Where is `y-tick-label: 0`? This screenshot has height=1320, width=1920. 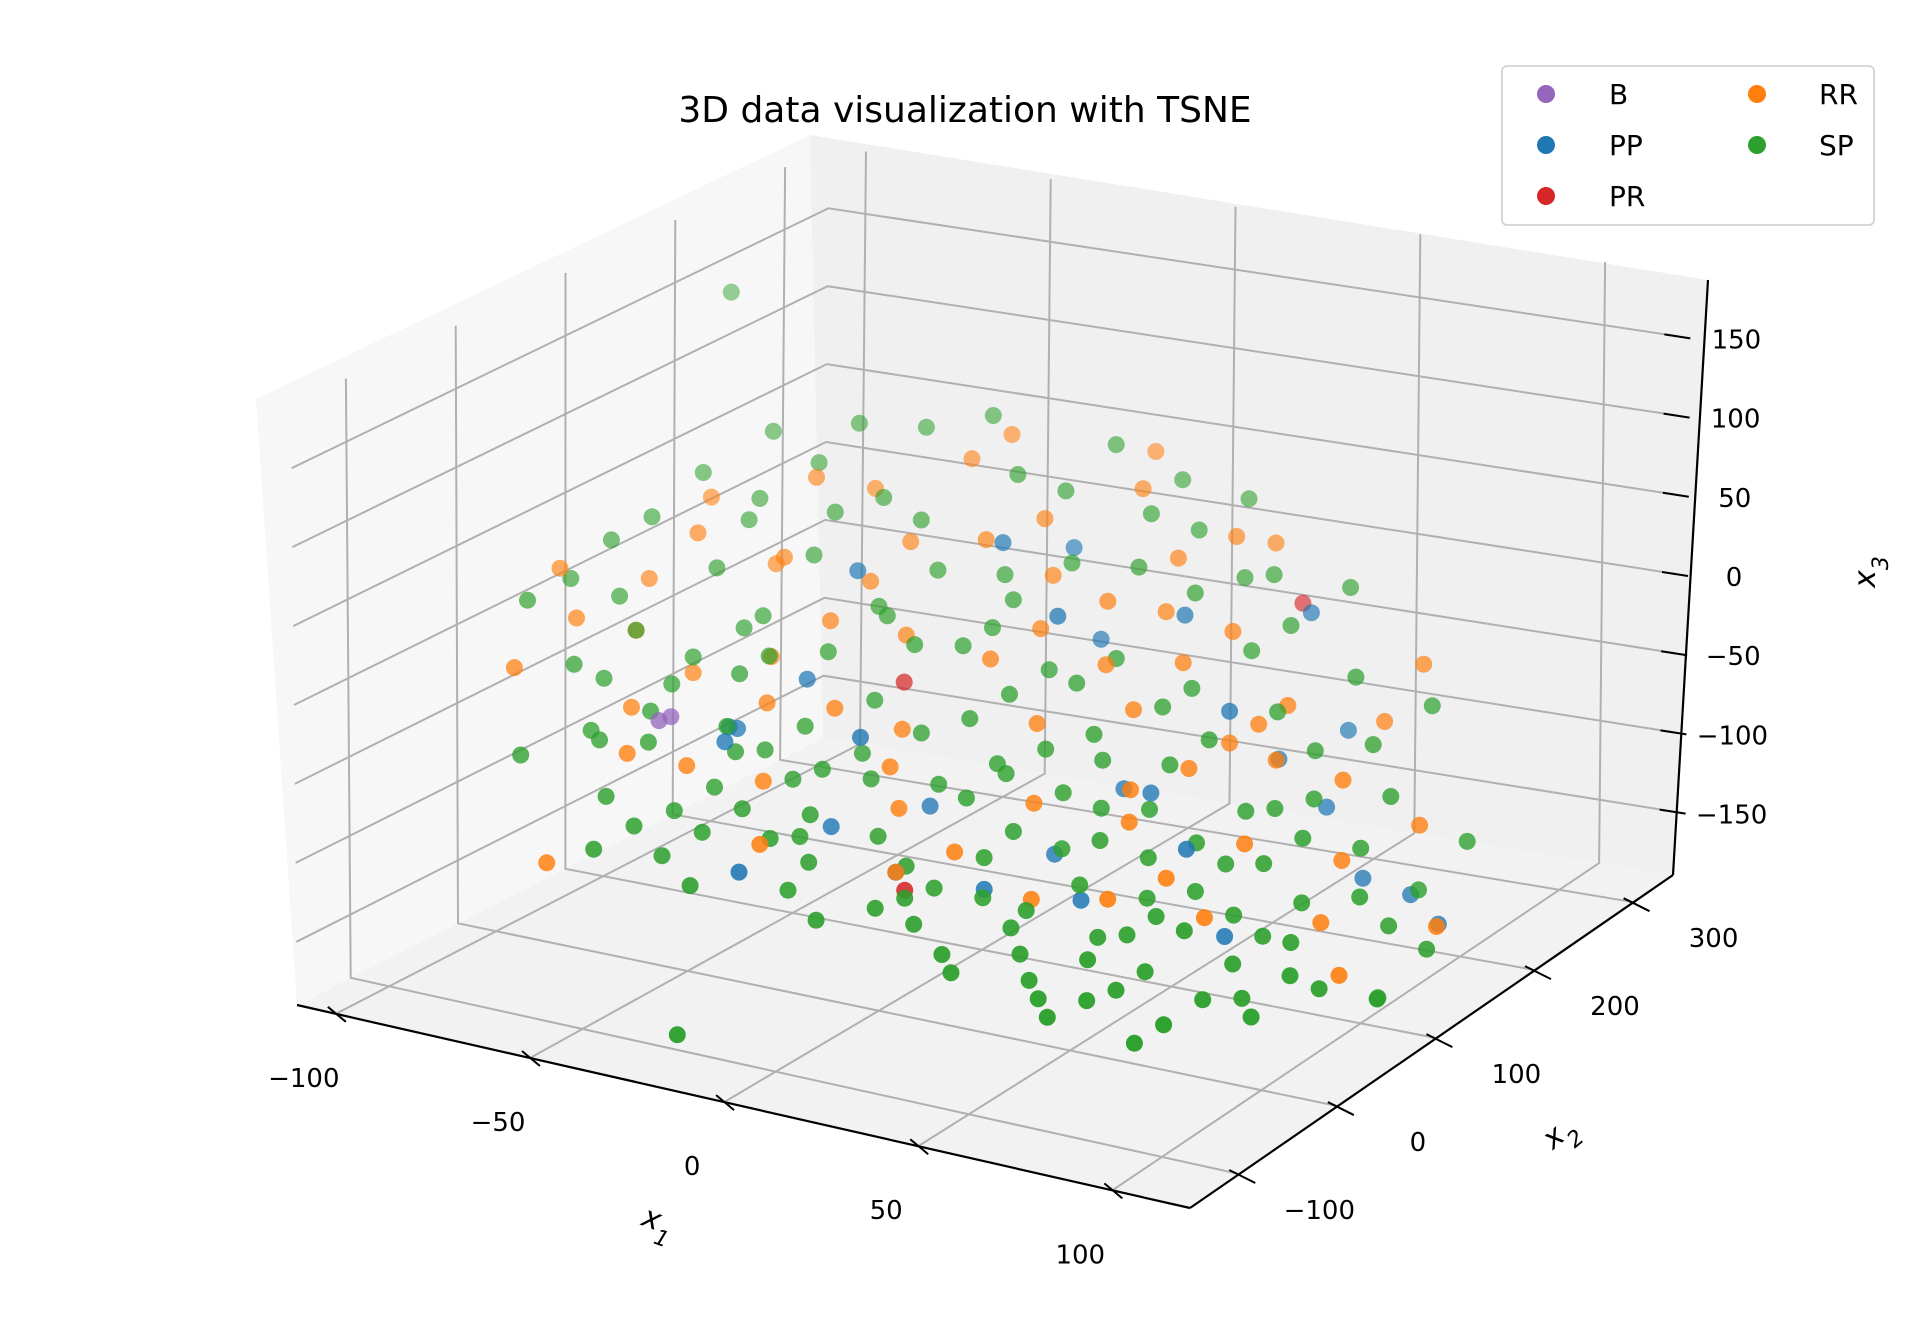
y-tick-label: 0 is located at coordinates (1418, 1143).